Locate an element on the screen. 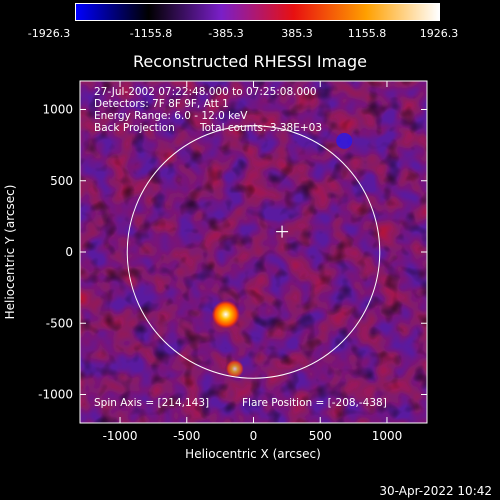 The width and height of the screenshot is (500, 500). colorbar-label-0: -1926.3 is located at coordinates (49, 33).